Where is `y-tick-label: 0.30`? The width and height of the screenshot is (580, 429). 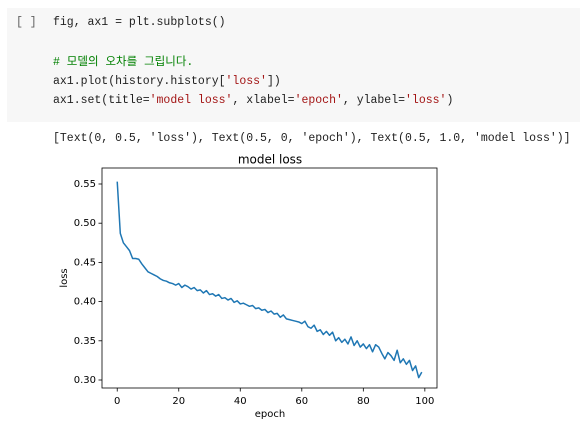 y-tick-label: 0.30 is located at coordinates (85, 380).